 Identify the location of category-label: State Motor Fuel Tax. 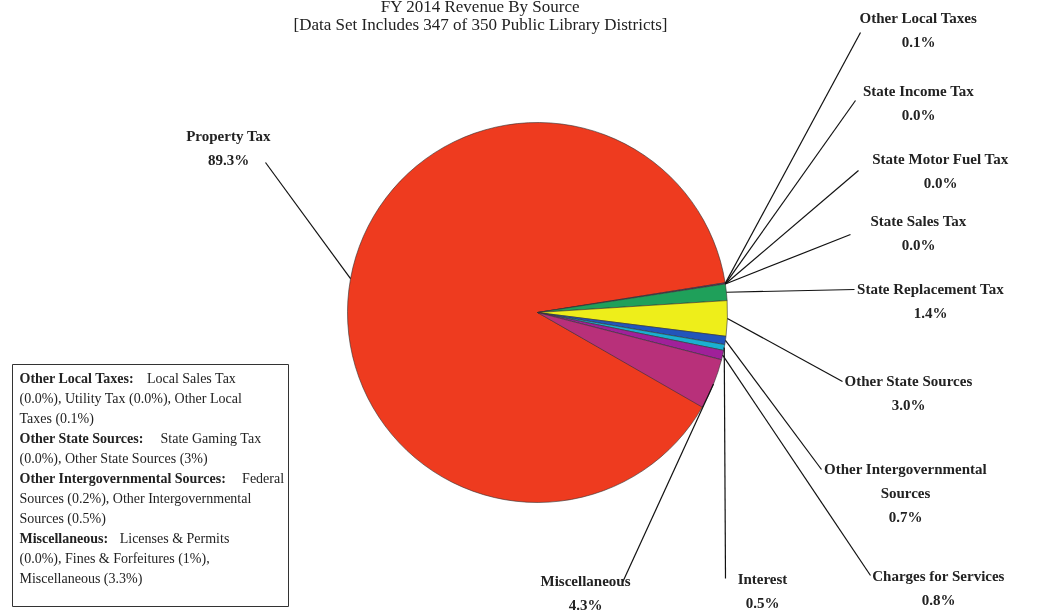
(940, 158).